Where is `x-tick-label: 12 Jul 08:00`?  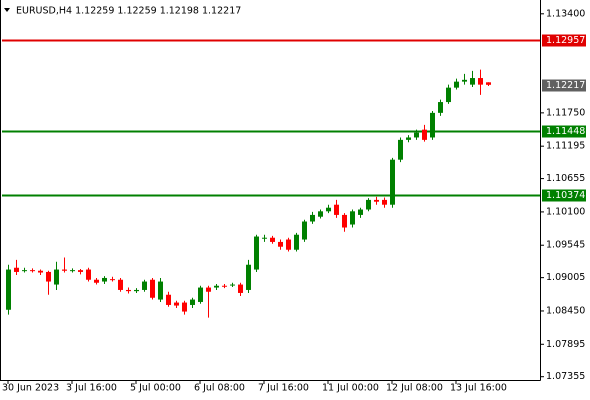
x-tick-label: 12 Jul 08:00 is located at coordinates (414, 388).